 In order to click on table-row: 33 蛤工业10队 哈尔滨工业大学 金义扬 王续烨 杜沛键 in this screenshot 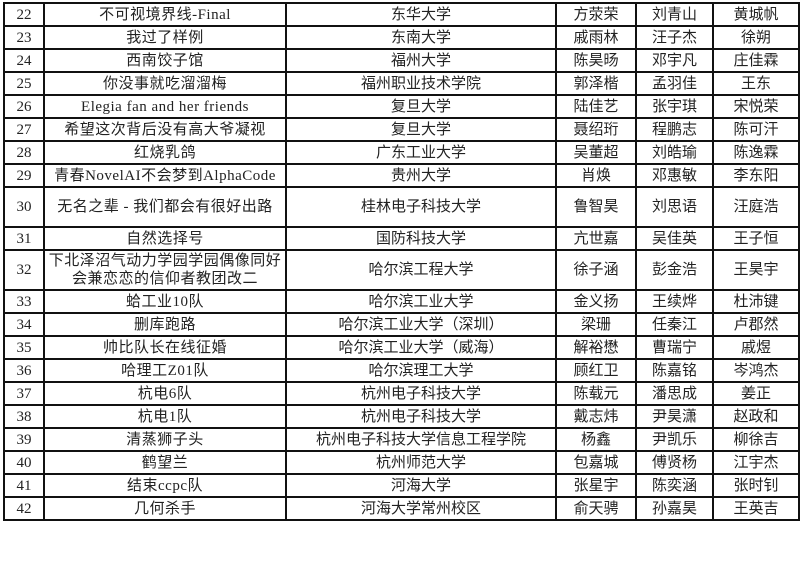, I will do `click(401, 301)`.